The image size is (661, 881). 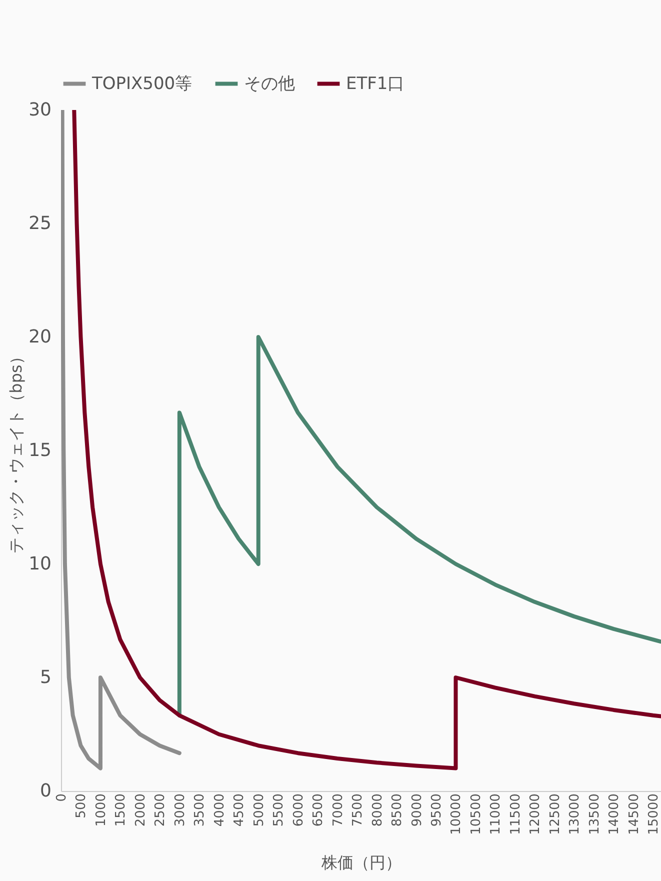 What do you see at coordinates (141, 84) in the screenshot?
I see `legend-label: TOPIX500等` at bounding box center [141, 84].